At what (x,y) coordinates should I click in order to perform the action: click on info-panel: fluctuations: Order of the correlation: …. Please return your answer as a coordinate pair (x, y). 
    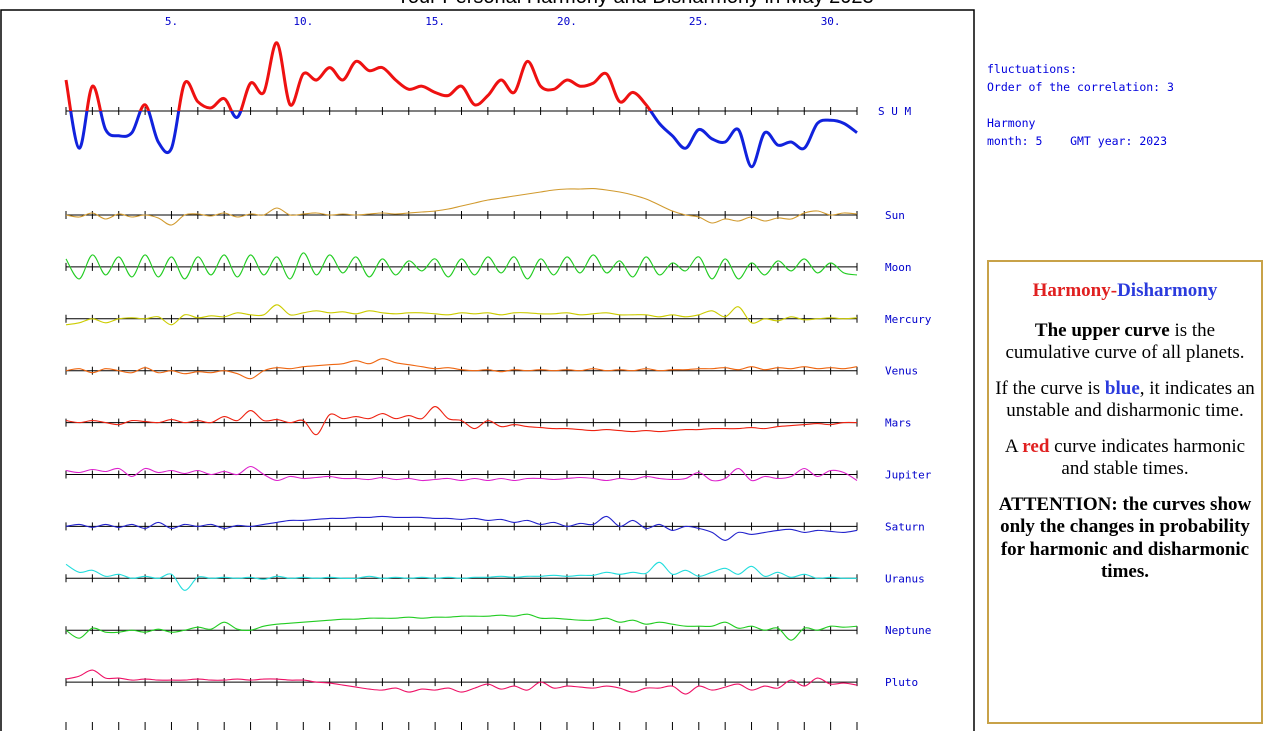
    Looking at the image, I should click on (1080, 105).